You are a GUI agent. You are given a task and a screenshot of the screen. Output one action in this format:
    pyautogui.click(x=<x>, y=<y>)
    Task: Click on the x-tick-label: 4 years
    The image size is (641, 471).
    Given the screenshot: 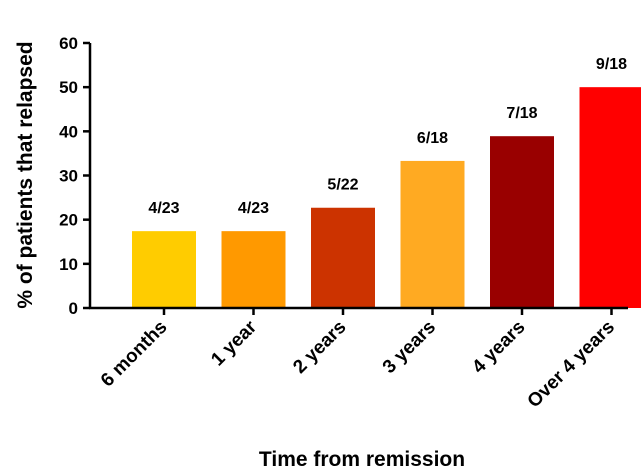 What is the action you would take?
    pyautogui.click(x=498, y=347)
    